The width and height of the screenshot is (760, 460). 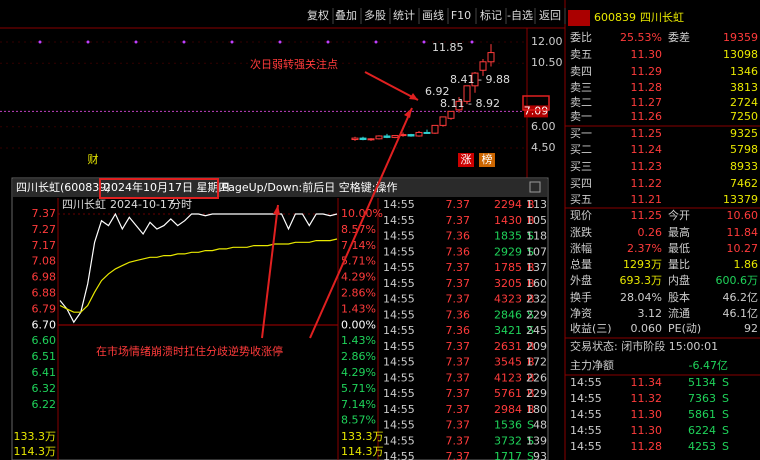 I want to click on price-label: 6.88, so click(x=44, y=293).